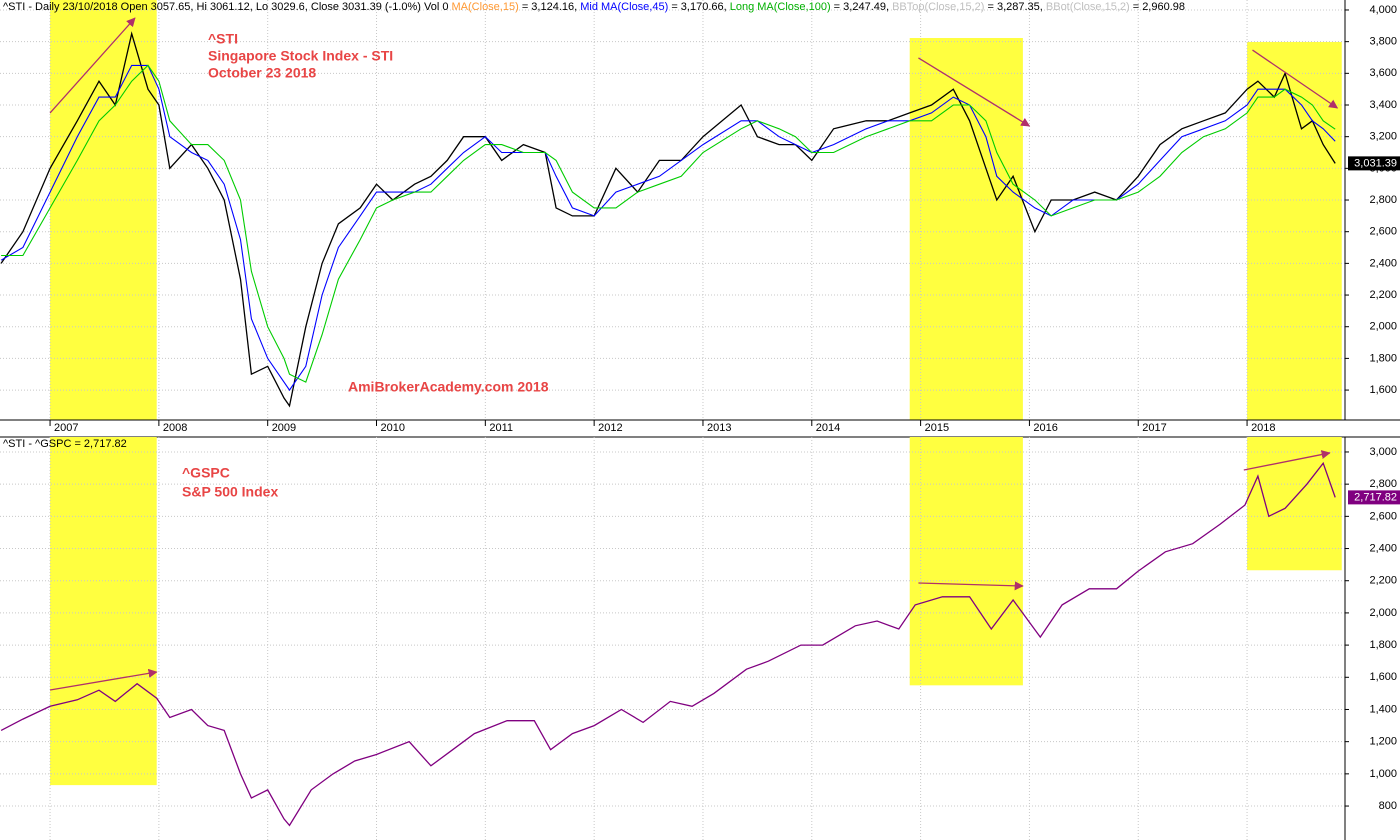 This screenshot has width=1400, height=840. I want to click on y-tick-label: 1,200, so click(1383, 742).